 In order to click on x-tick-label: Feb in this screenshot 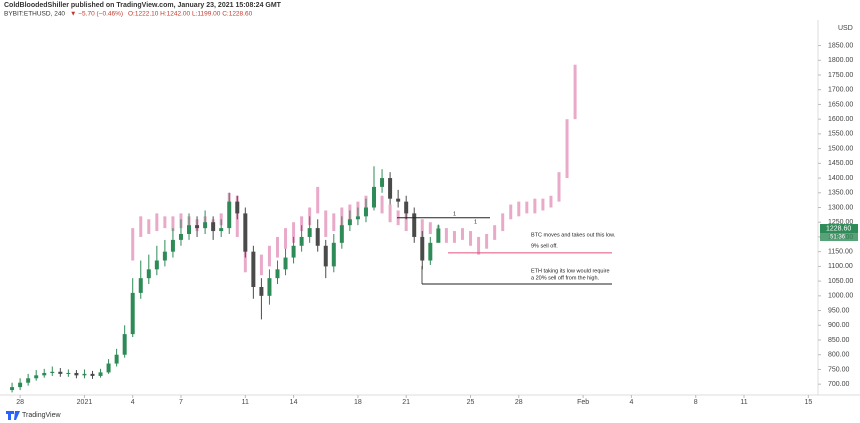, I will do `click(583, 402)`.